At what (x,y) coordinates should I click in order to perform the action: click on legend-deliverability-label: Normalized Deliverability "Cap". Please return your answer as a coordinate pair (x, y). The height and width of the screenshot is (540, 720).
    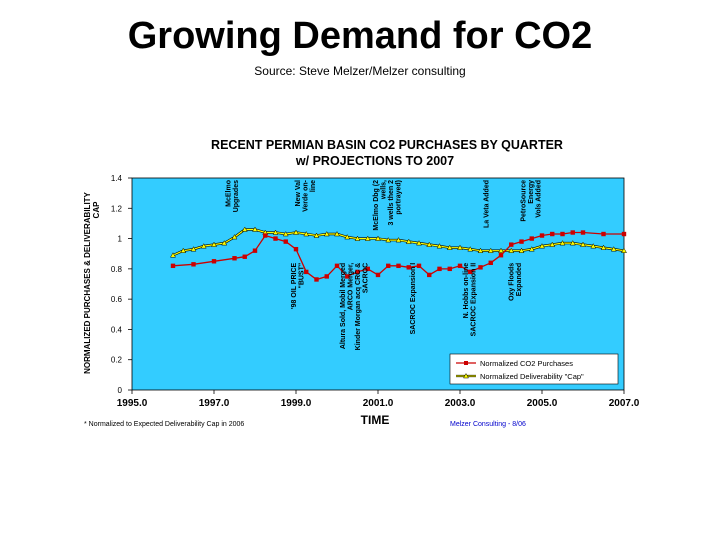
    Looking at the image, I should click on (532, 376).